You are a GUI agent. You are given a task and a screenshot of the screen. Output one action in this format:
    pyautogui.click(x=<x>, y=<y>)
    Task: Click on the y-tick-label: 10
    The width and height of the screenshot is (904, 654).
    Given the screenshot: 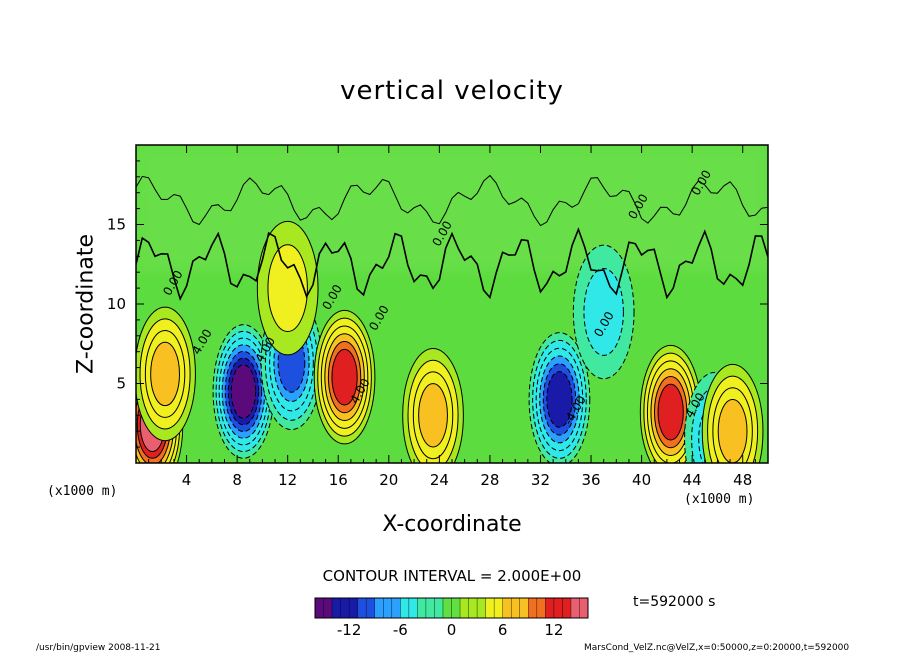 What is the action you would take?
    pyautogui.click(x=116, y=304)
    